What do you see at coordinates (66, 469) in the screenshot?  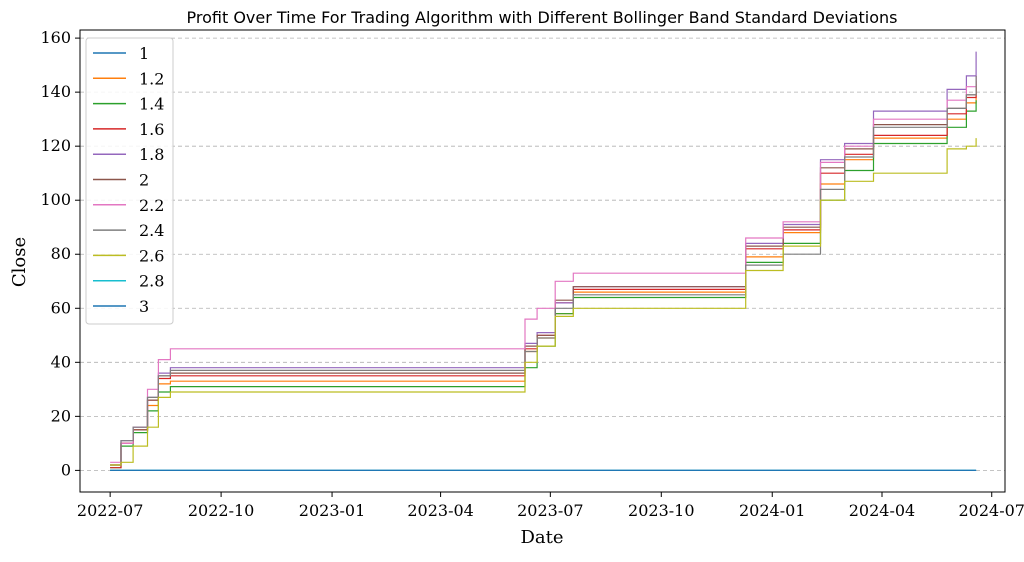 I see `y-tick-label: 0` at bounding box center [66, 469].